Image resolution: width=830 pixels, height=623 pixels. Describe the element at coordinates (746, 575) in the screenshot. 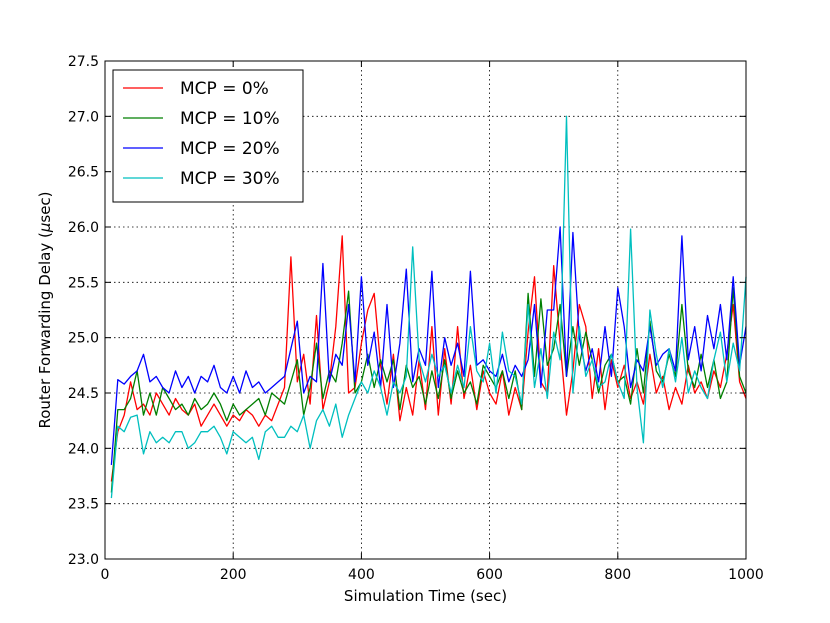

I see `x-tick-label: 1000` at that location.